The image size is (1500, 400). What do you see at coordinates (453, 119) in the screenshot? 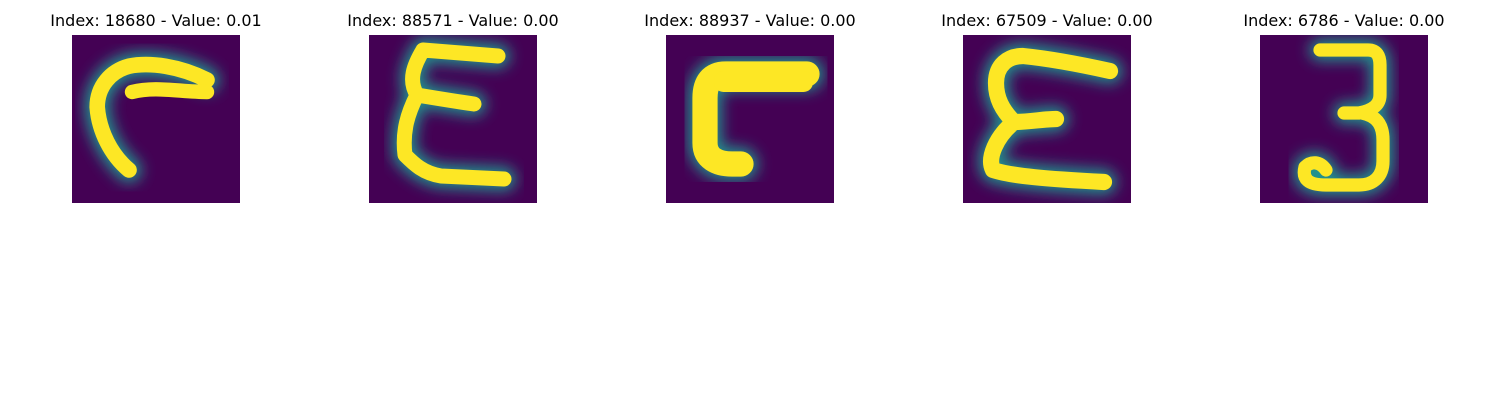
I see `digit-image-epsilon-like` at bounding box center [453, 119].